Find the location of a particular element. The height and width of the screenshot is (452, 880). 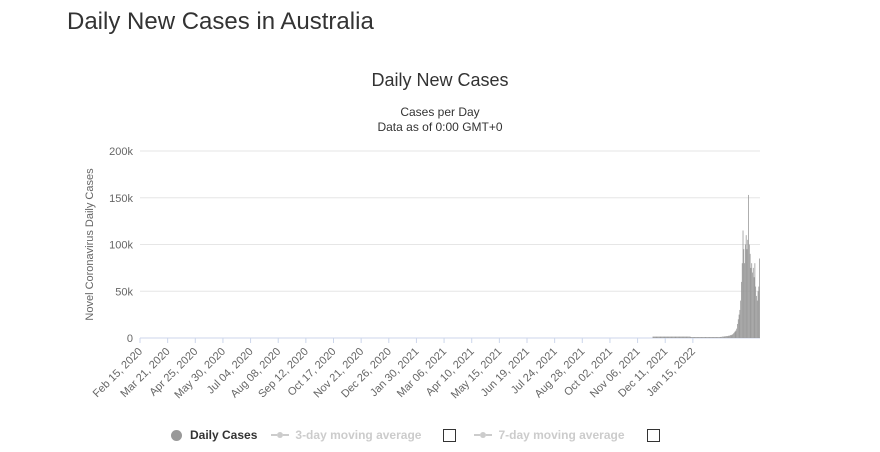

y-tick-label: 0 is located at coordinates (130, 339).